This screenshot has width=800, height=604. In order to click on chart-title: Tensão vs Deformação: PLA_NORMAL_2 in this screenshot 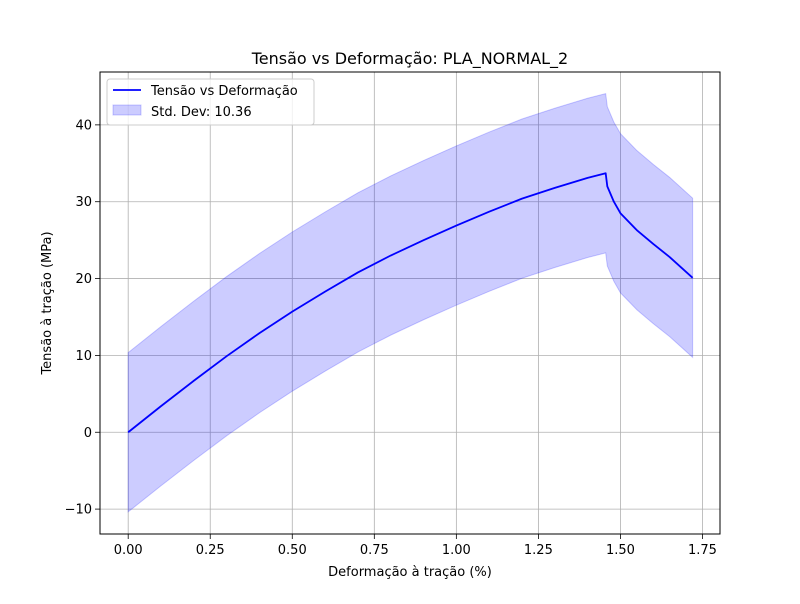, I will do `click(409, 59)`.